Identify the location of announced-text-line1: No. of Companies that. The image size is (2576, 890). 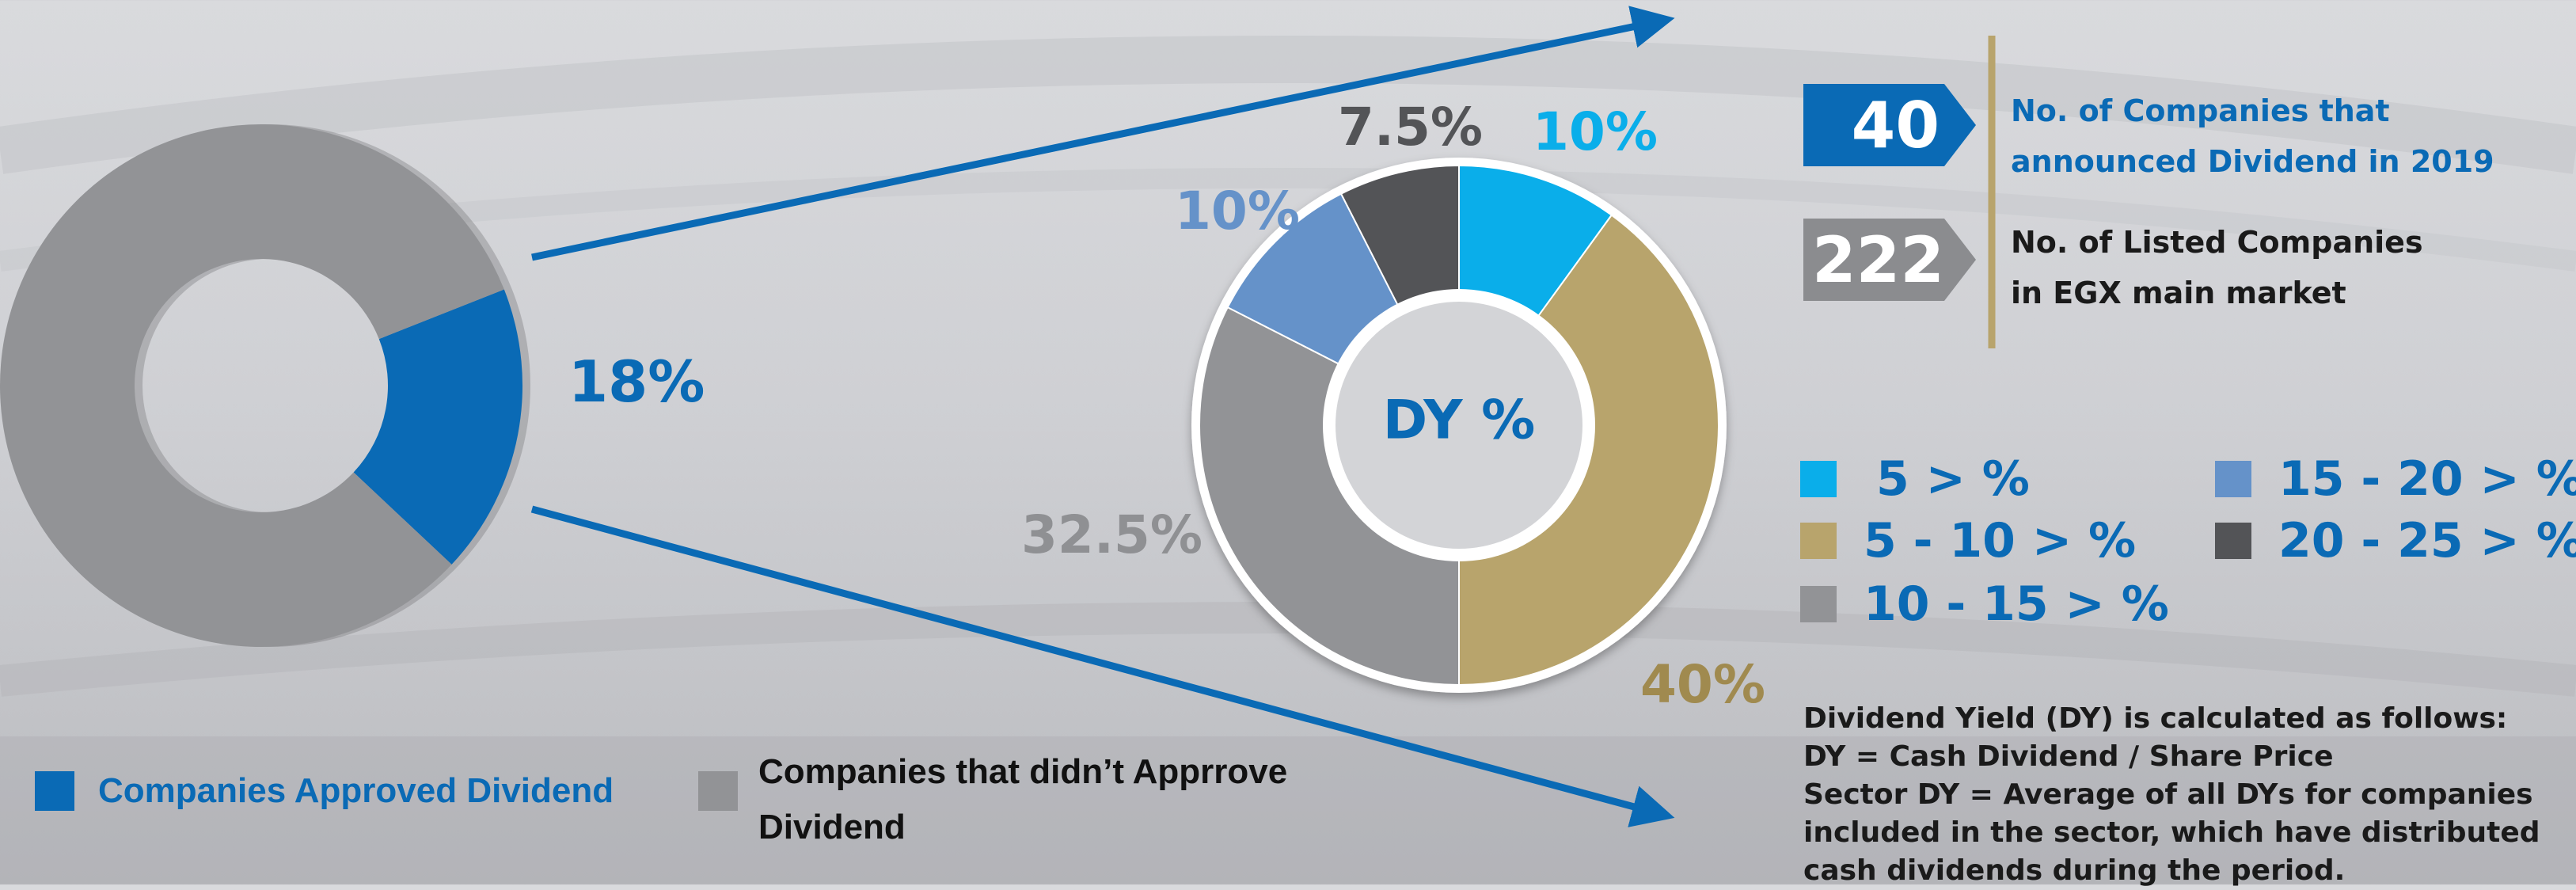
(2200, 110).